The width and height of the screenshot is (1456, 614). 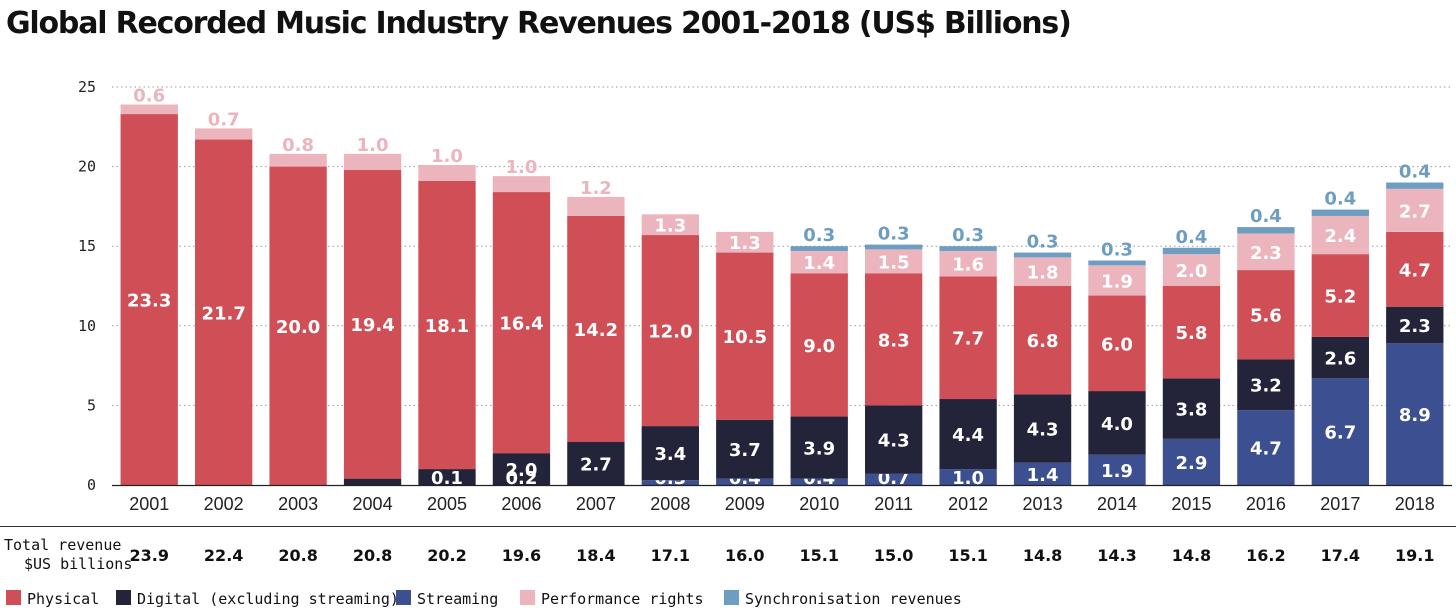 I want to click on x-tick-label: 2008, so click(x=670, y=504).